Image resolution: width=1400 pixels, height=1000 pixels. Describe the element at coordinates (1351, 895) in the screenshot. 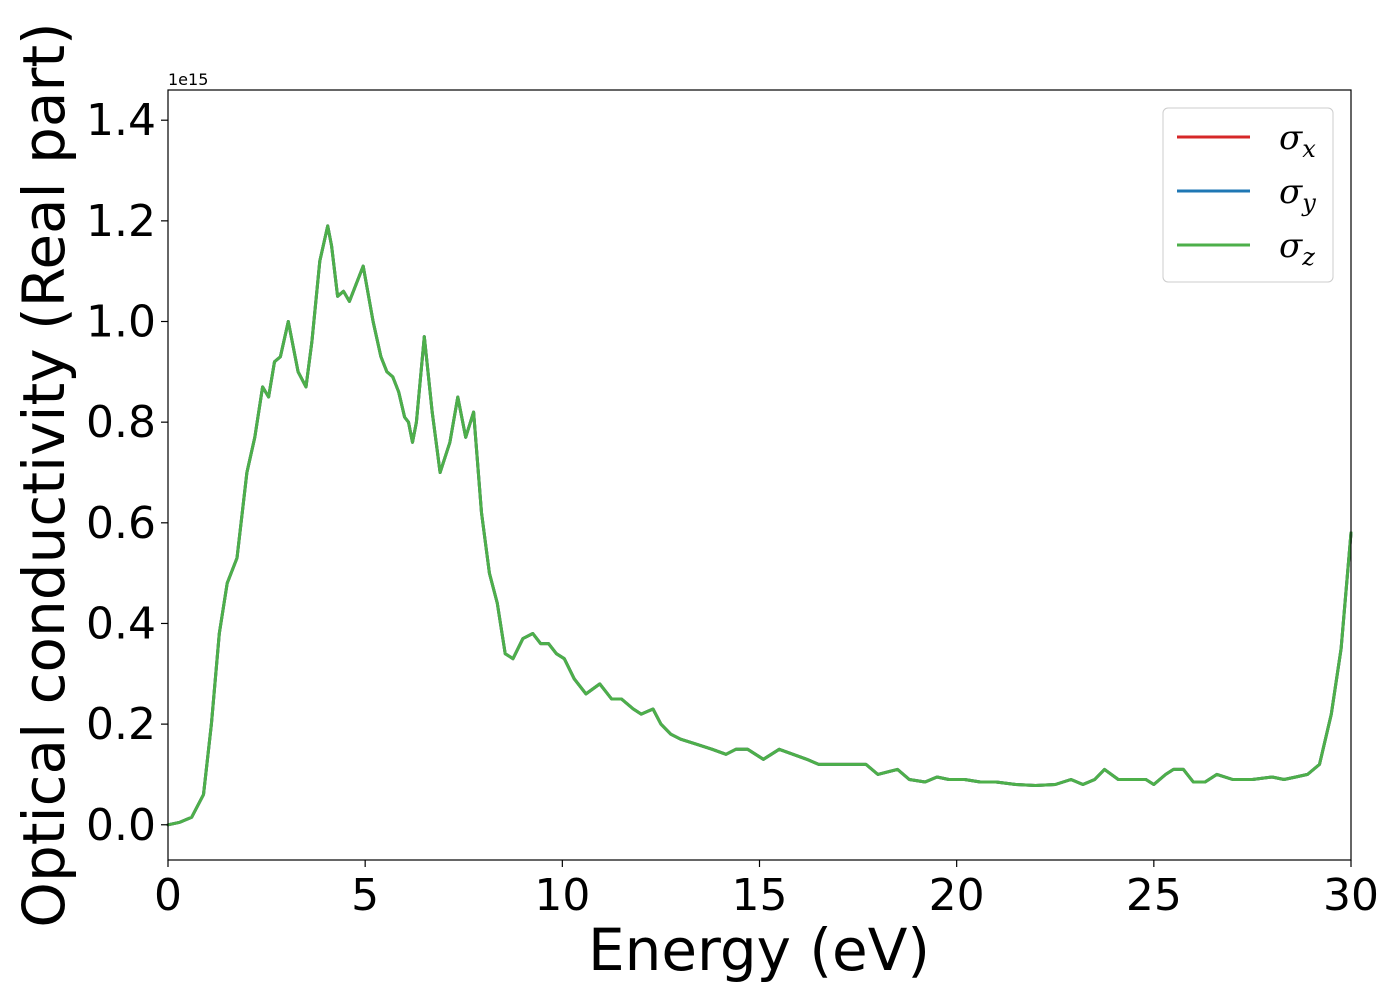

I see `x-tick-label: 30` at that location.